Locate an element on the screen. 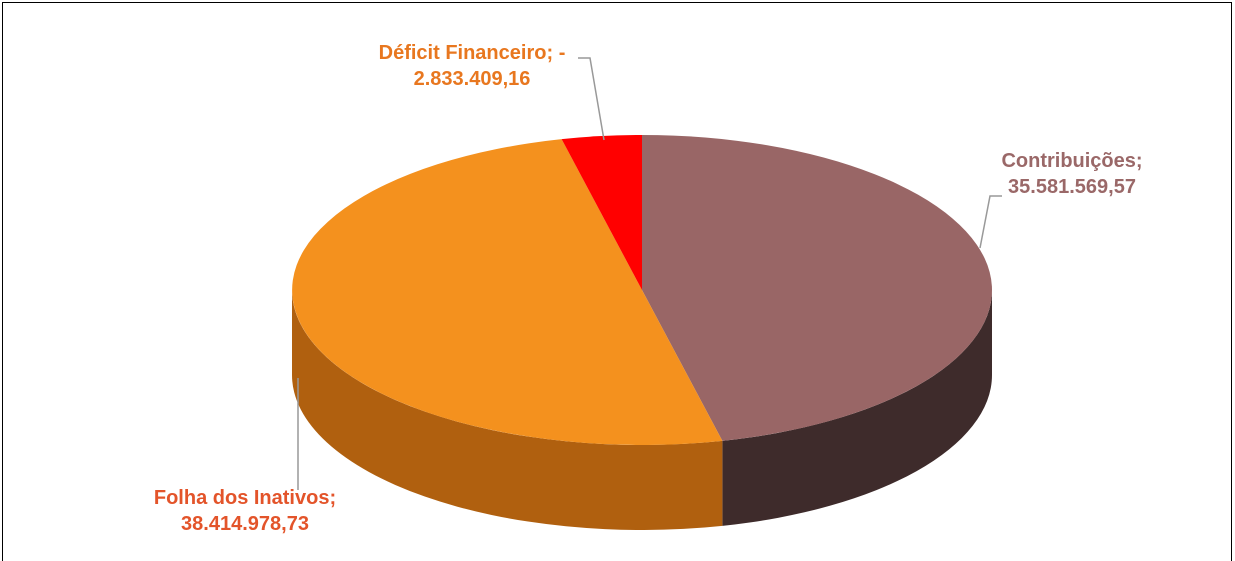 This screenshot has height=561, width=1235. label-category: Contribuições is located at coordinates (1068, 161).